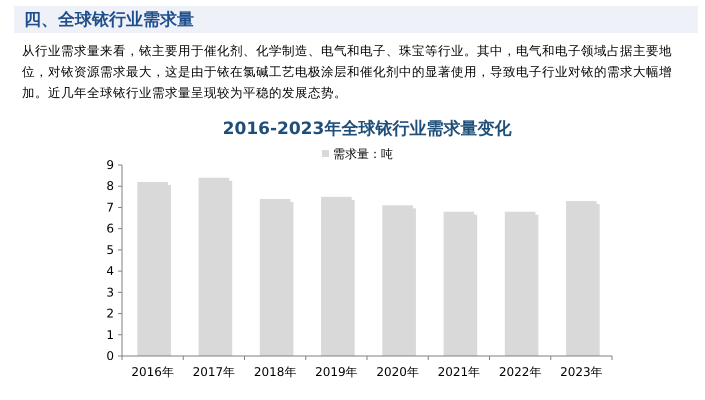  Describe the element at coordinates (152, 372) in the screenshot. I see `x-tick-label: 2016年` at that location.